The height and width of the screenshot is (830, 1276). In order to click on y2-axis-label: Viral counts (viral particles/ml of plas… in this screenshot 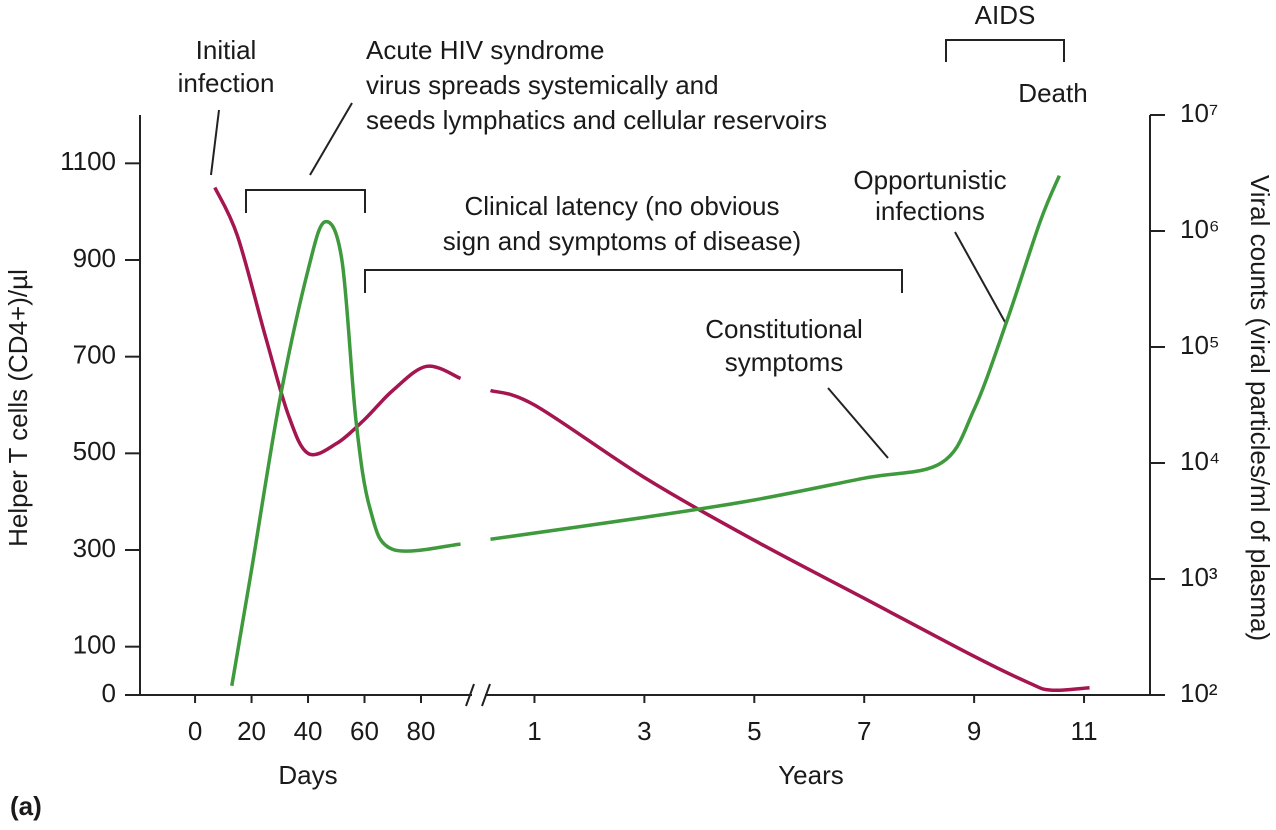, I will do `click(1260, 408)`.